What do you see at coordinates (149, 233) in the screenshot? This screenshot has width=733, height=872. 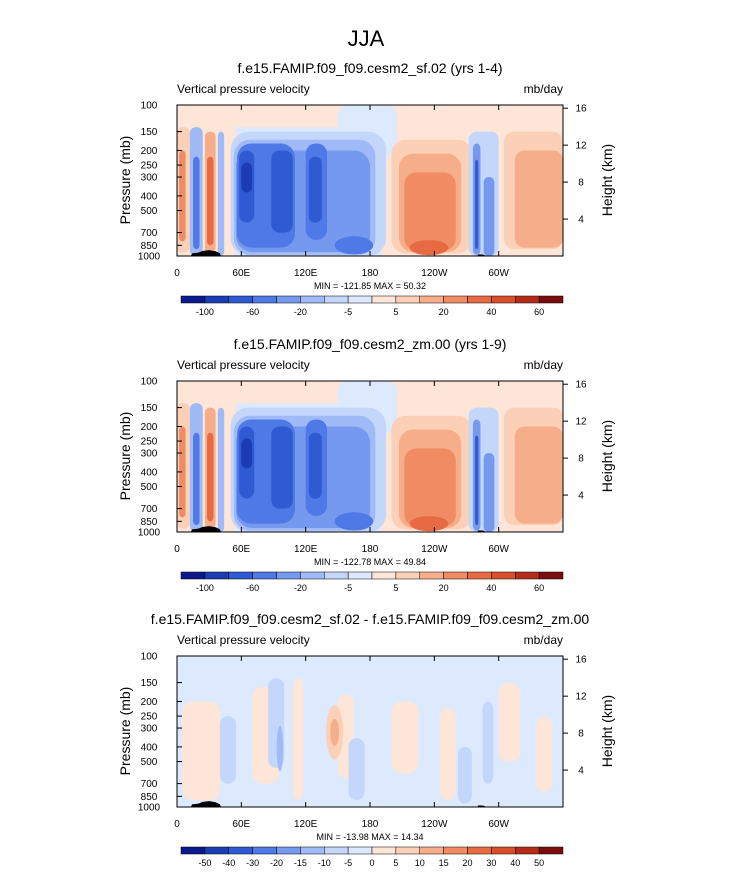 I see `y-tick-label: 700` at bounding box center [149, 233].